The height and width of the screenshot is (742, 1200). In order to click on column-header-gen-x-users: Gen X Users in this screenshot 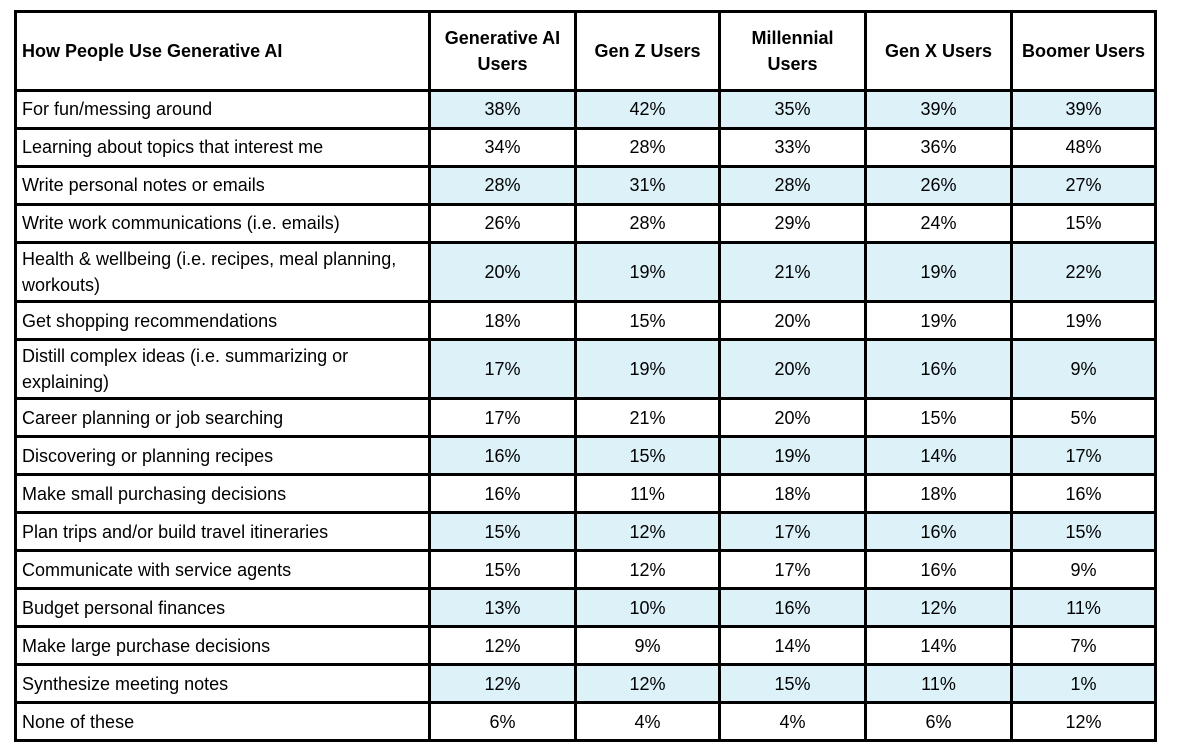, I will do `click(938, 51)`.